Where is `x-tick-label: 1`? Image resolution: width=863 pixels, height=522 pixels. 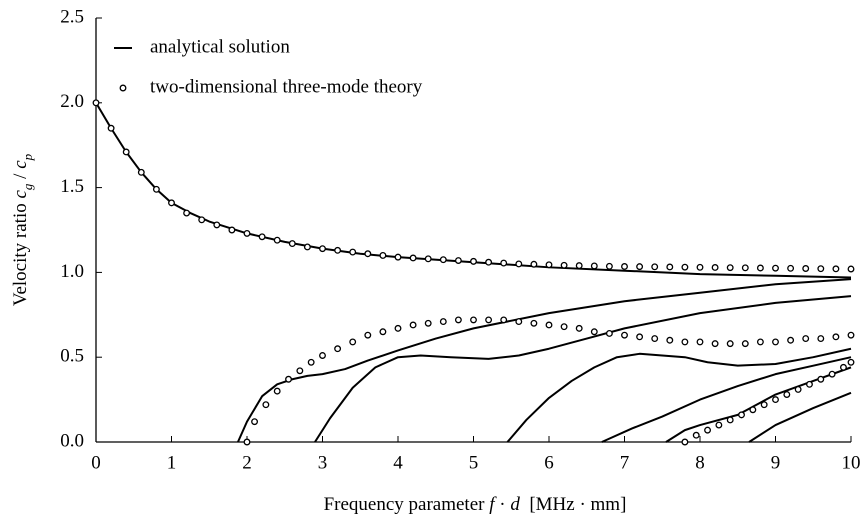
x-tick-label: 1 is located at coordinates (172, 462).